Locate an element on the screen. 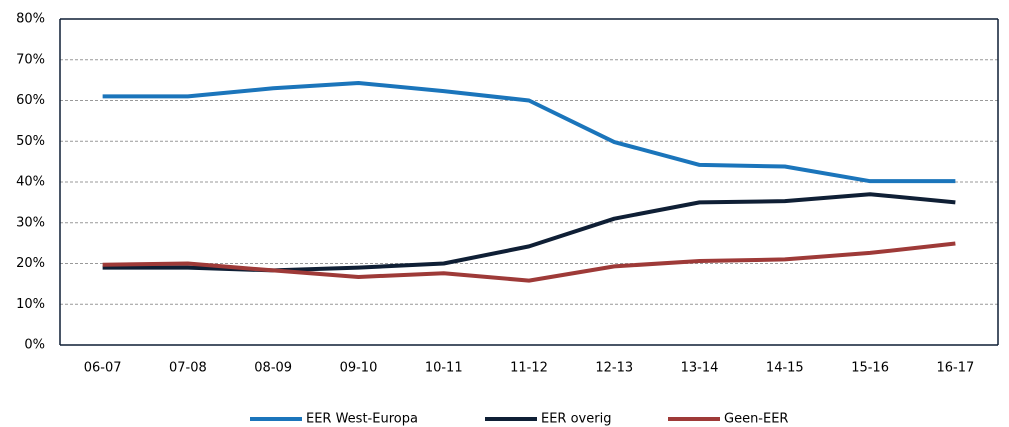 The width and height of the screenshot is (1009, 427). legend-label: EER overig is located at coordinates (576, 419).